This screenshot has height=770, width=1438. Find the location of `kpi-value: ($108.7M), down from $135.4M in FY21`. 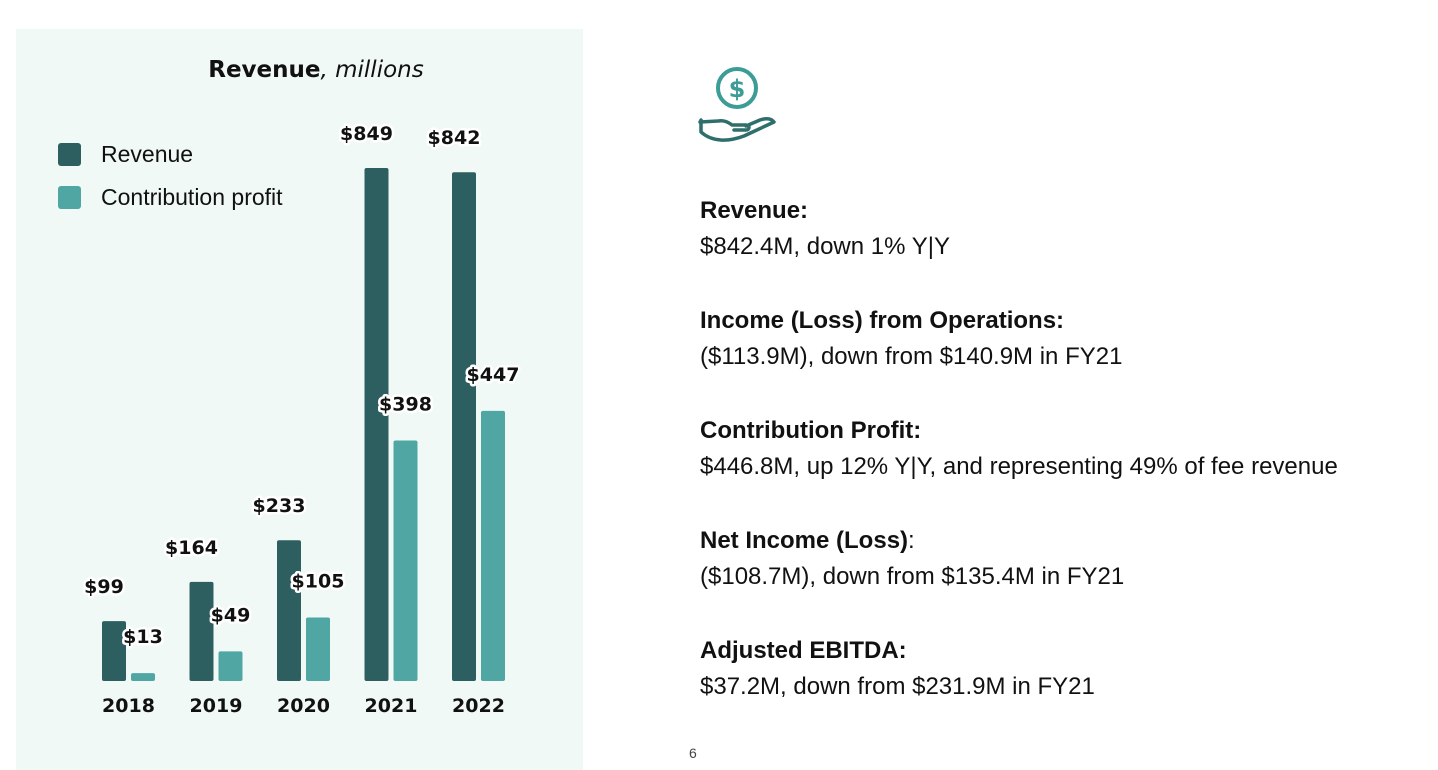

kpi-value: ($108.7M), down from $135.4M in FY21 is located at coordinates (912, 576).